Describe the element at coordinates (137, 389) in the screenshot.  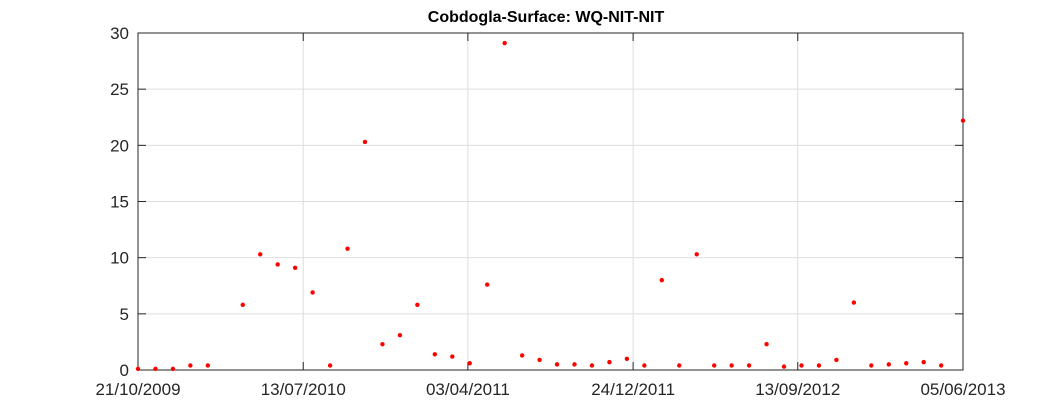
I see `x-tick-label: 21/10/2009` at that location.